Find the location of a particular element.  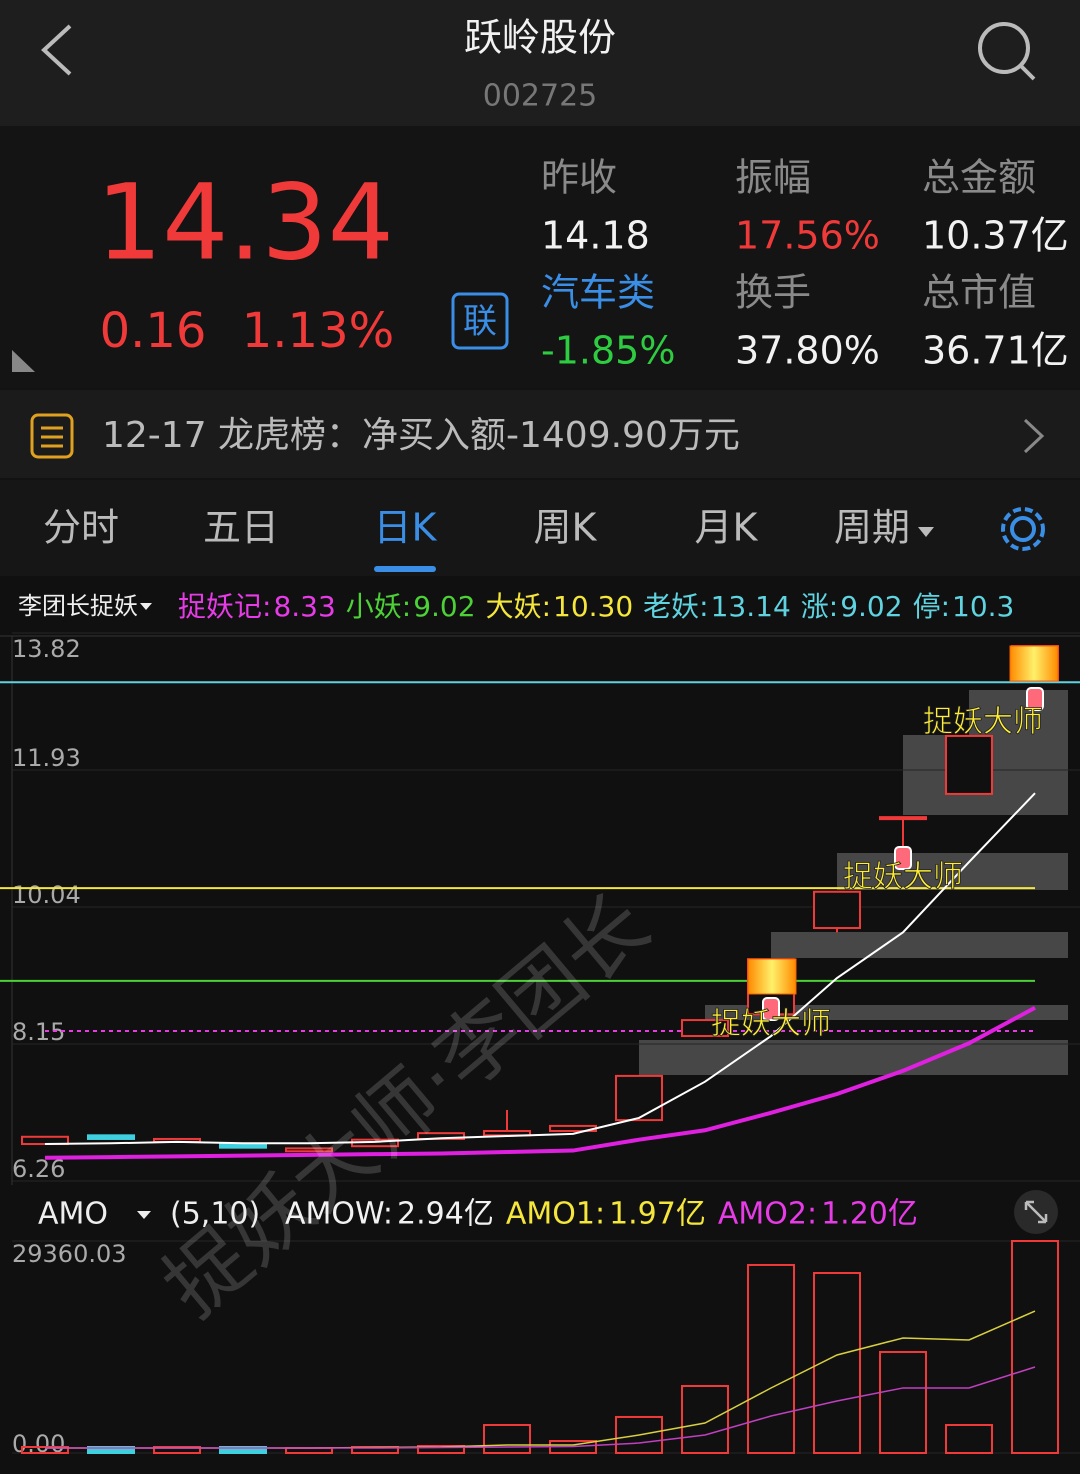

tab: 周K is located at coordinates (566, 528).